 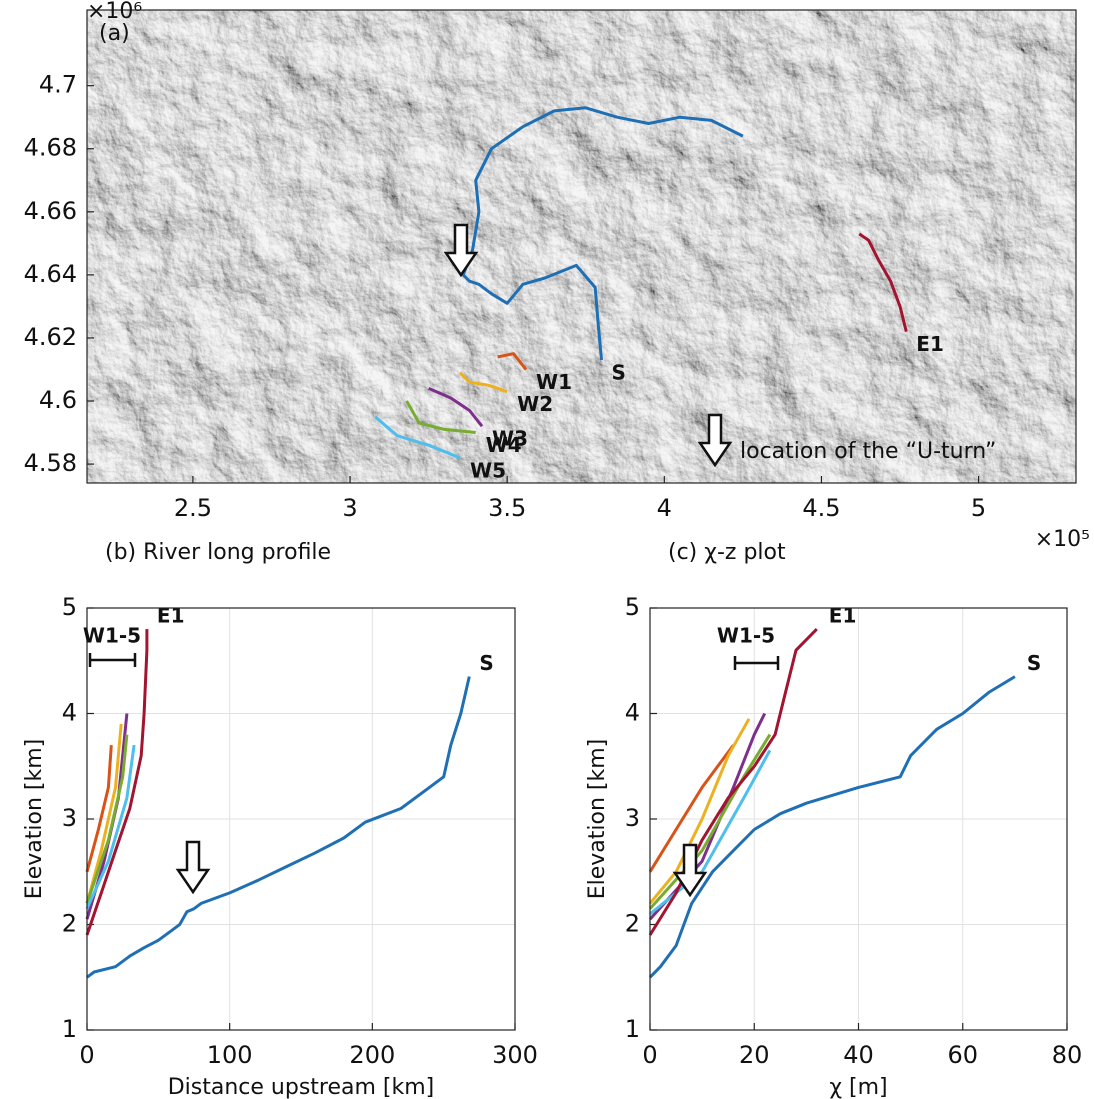 What do you see at coordinates (727, 552) in the screenshot?
I see `panel-title: (c) χ-z plot` at bounding box center [727, 552].